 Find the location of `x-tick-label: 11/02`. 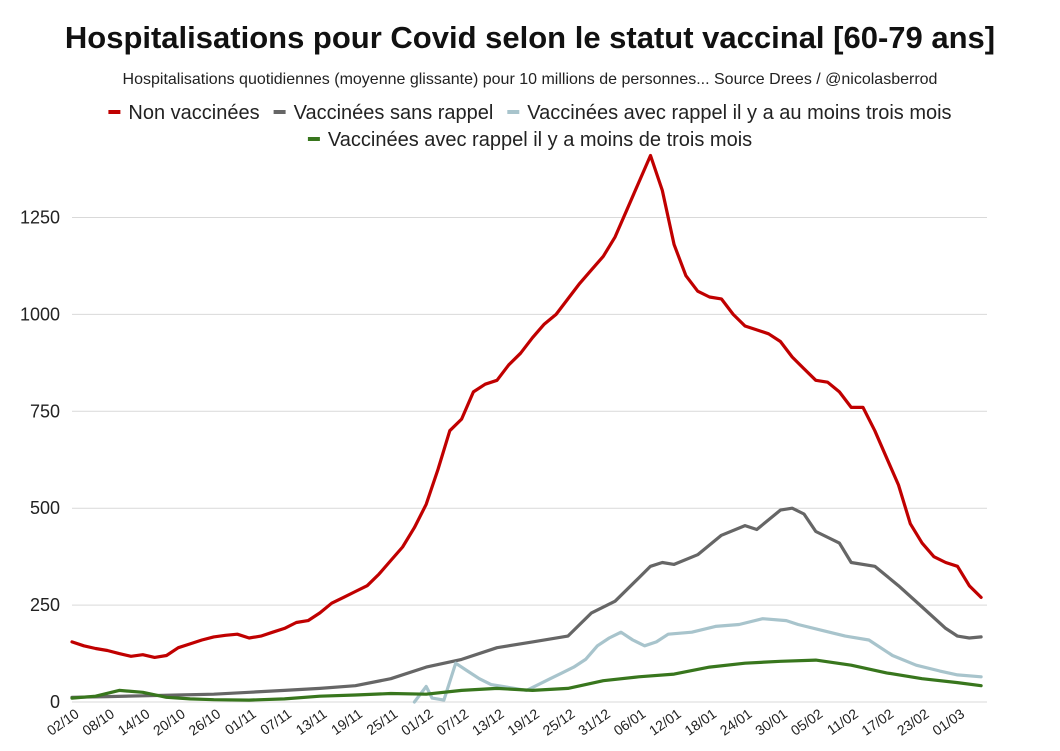

x-tick-label: 11/02 is located at coordinates (842, 721).